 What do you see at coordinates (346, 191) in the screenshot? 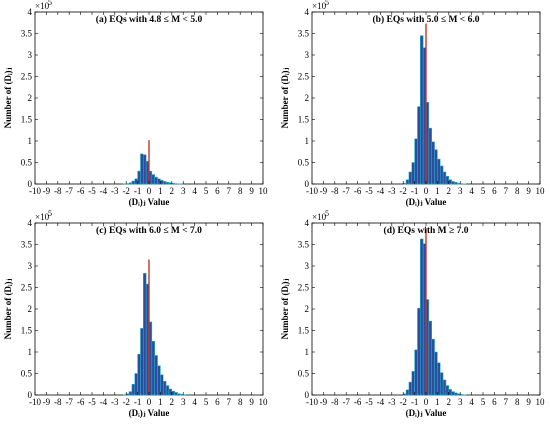
I see `x-tick-label: -7` at bounding box center [346, 191].